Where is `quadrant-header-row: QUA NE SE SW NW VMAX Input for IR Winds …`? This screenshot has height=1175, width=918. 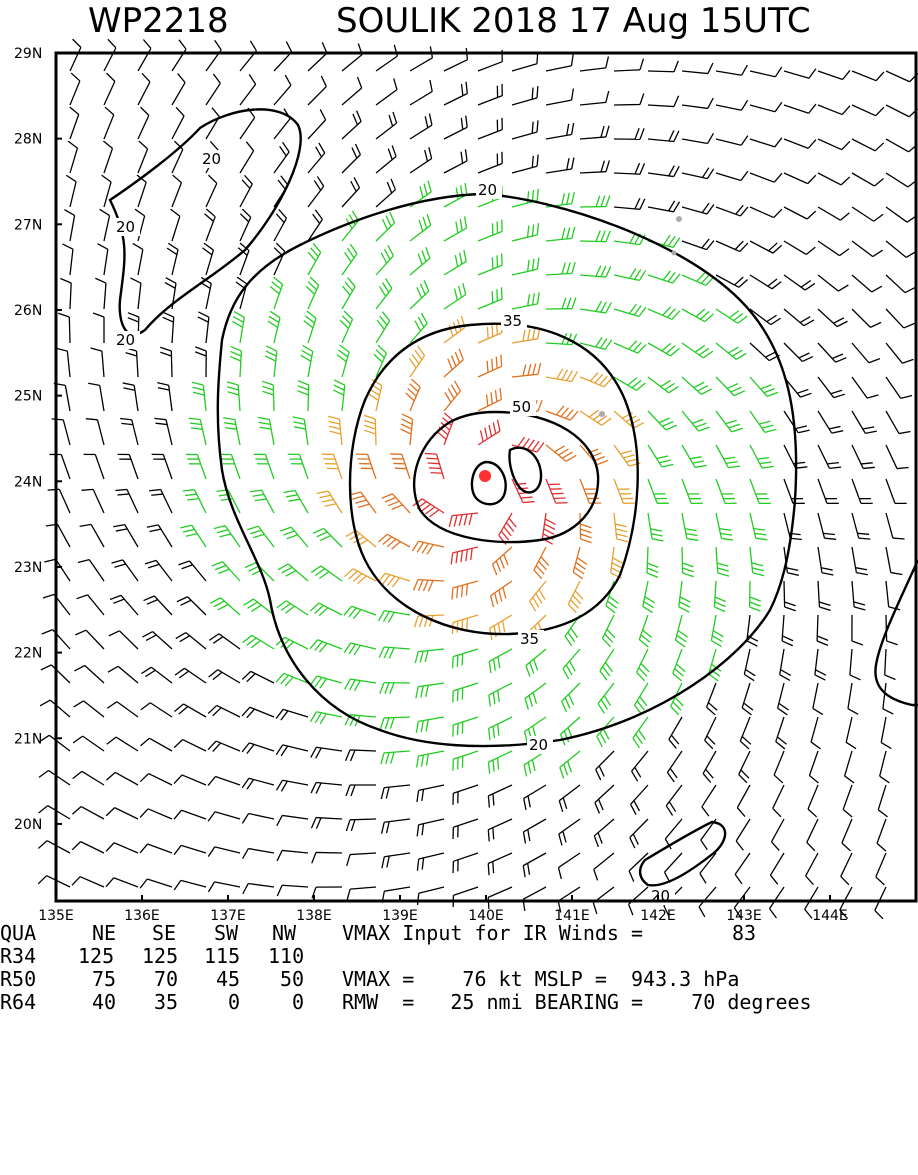 quadrant-header-row: QUA NE SE SW NW VMAX Input for IR Winds … is located at coordinates (459, 933).